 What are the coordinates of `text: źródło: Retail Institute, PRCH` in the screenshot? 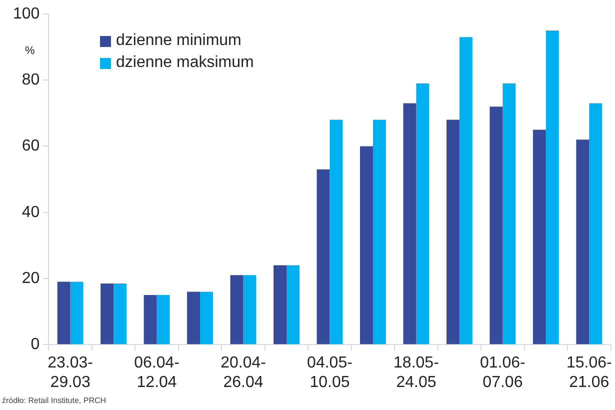 It's located at (54, 400).